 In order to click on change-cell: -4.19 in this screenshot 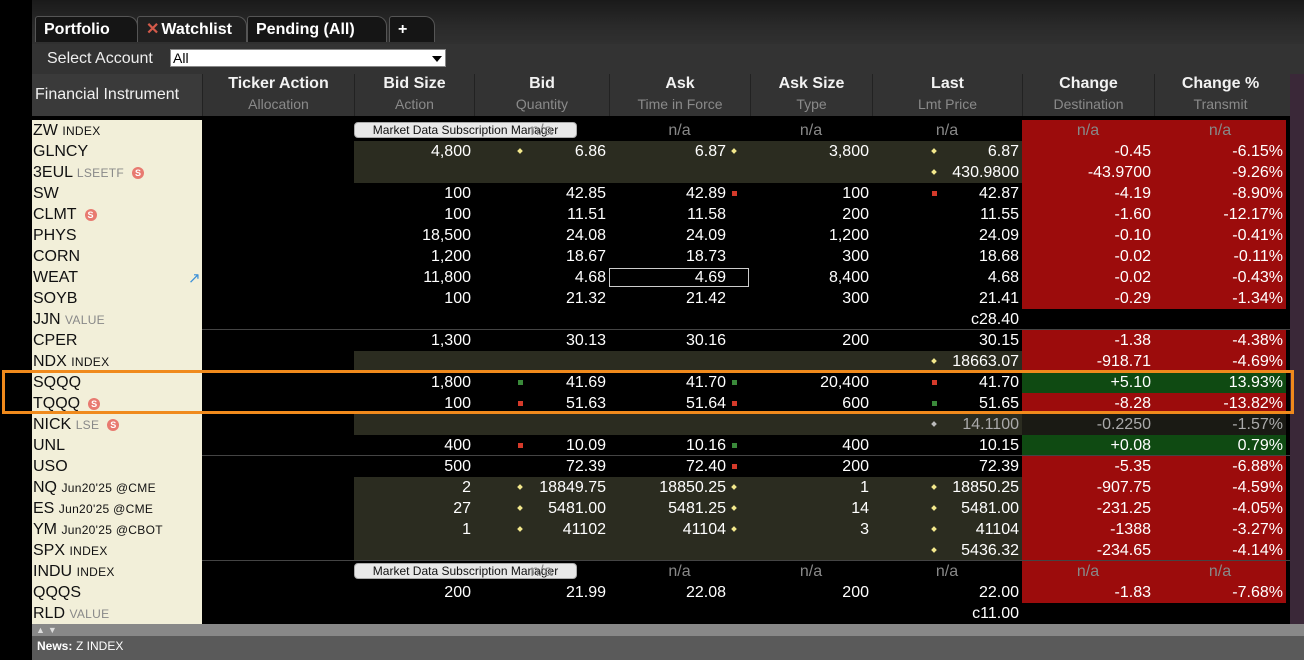, I will do `click(1088, 193)`.